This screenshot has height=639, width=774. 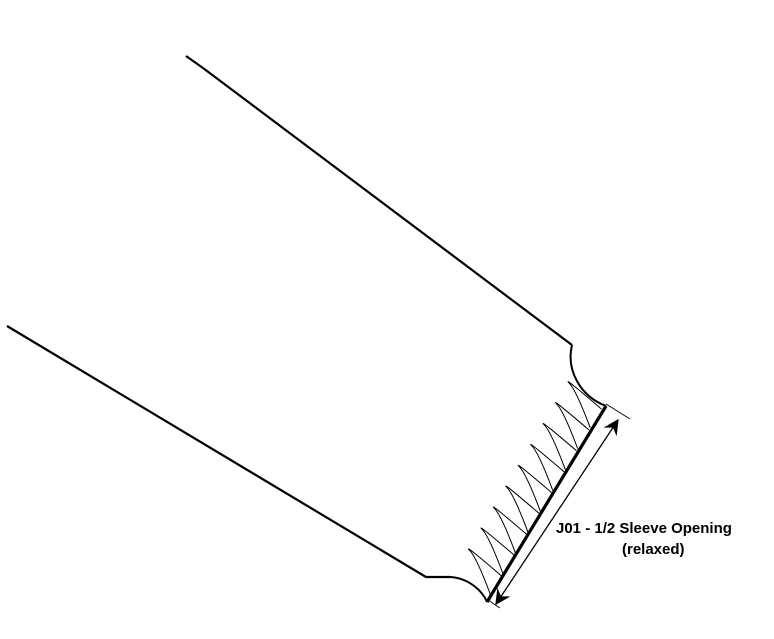 What do you see at coordinates (618, 411) in the screenshot?
I see `extension-line-top` at bounding box center [618, 411].